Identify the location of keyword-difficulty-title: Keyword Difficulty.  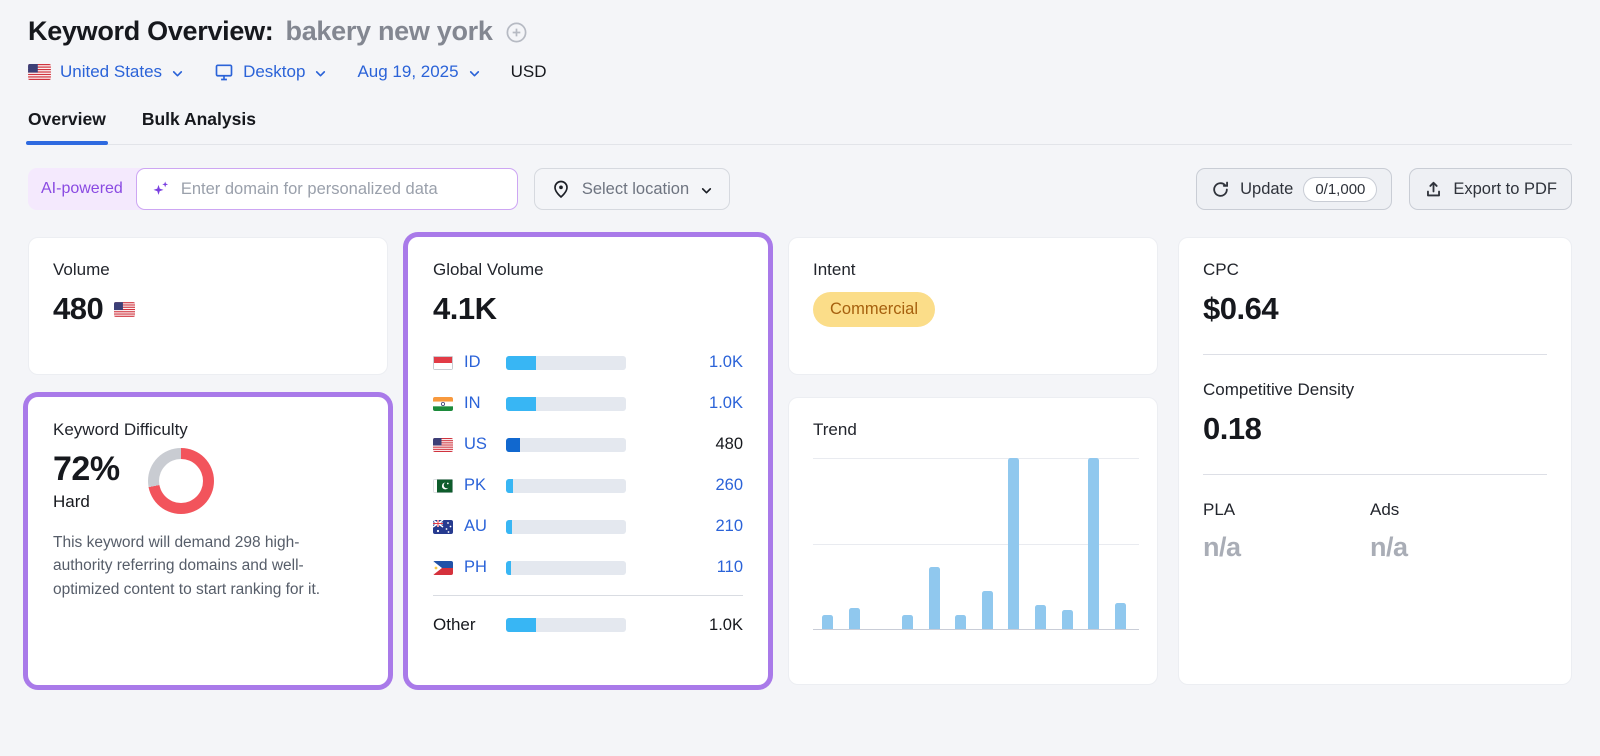
(120, 429).